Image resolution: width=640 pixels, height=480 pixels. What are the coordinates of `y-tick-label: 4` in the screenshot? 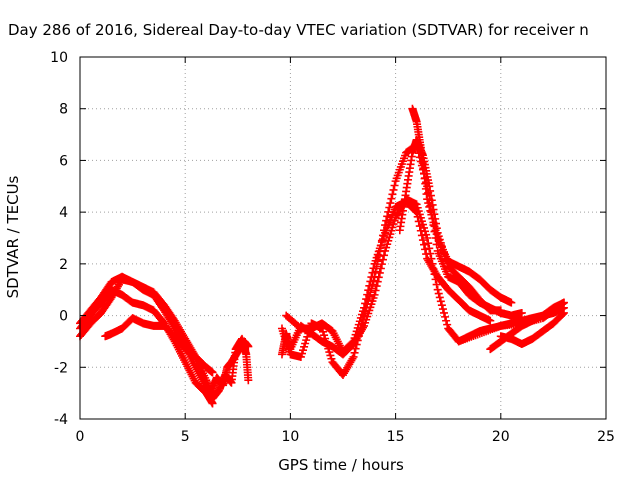 It's located at (63, 213).